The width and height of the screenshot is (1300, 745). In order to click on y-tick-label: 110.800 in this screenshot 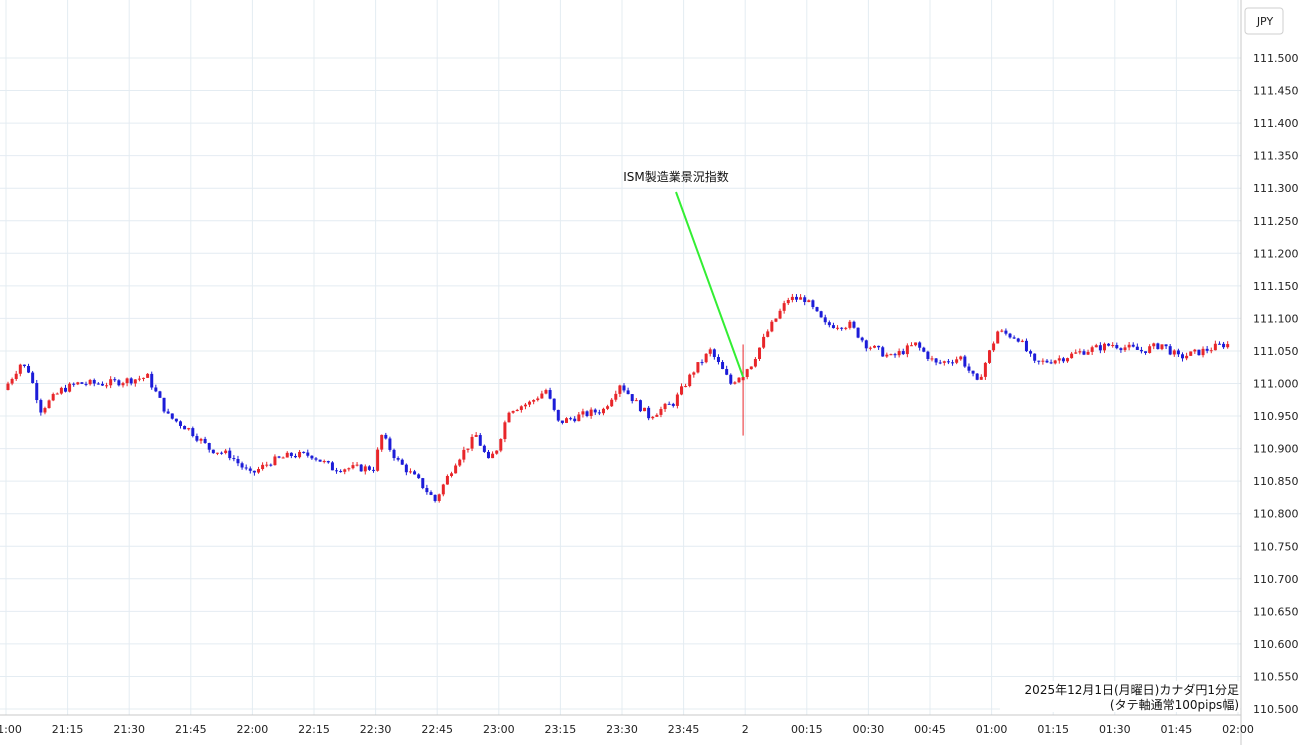, I will do `click(1276, 514)`.